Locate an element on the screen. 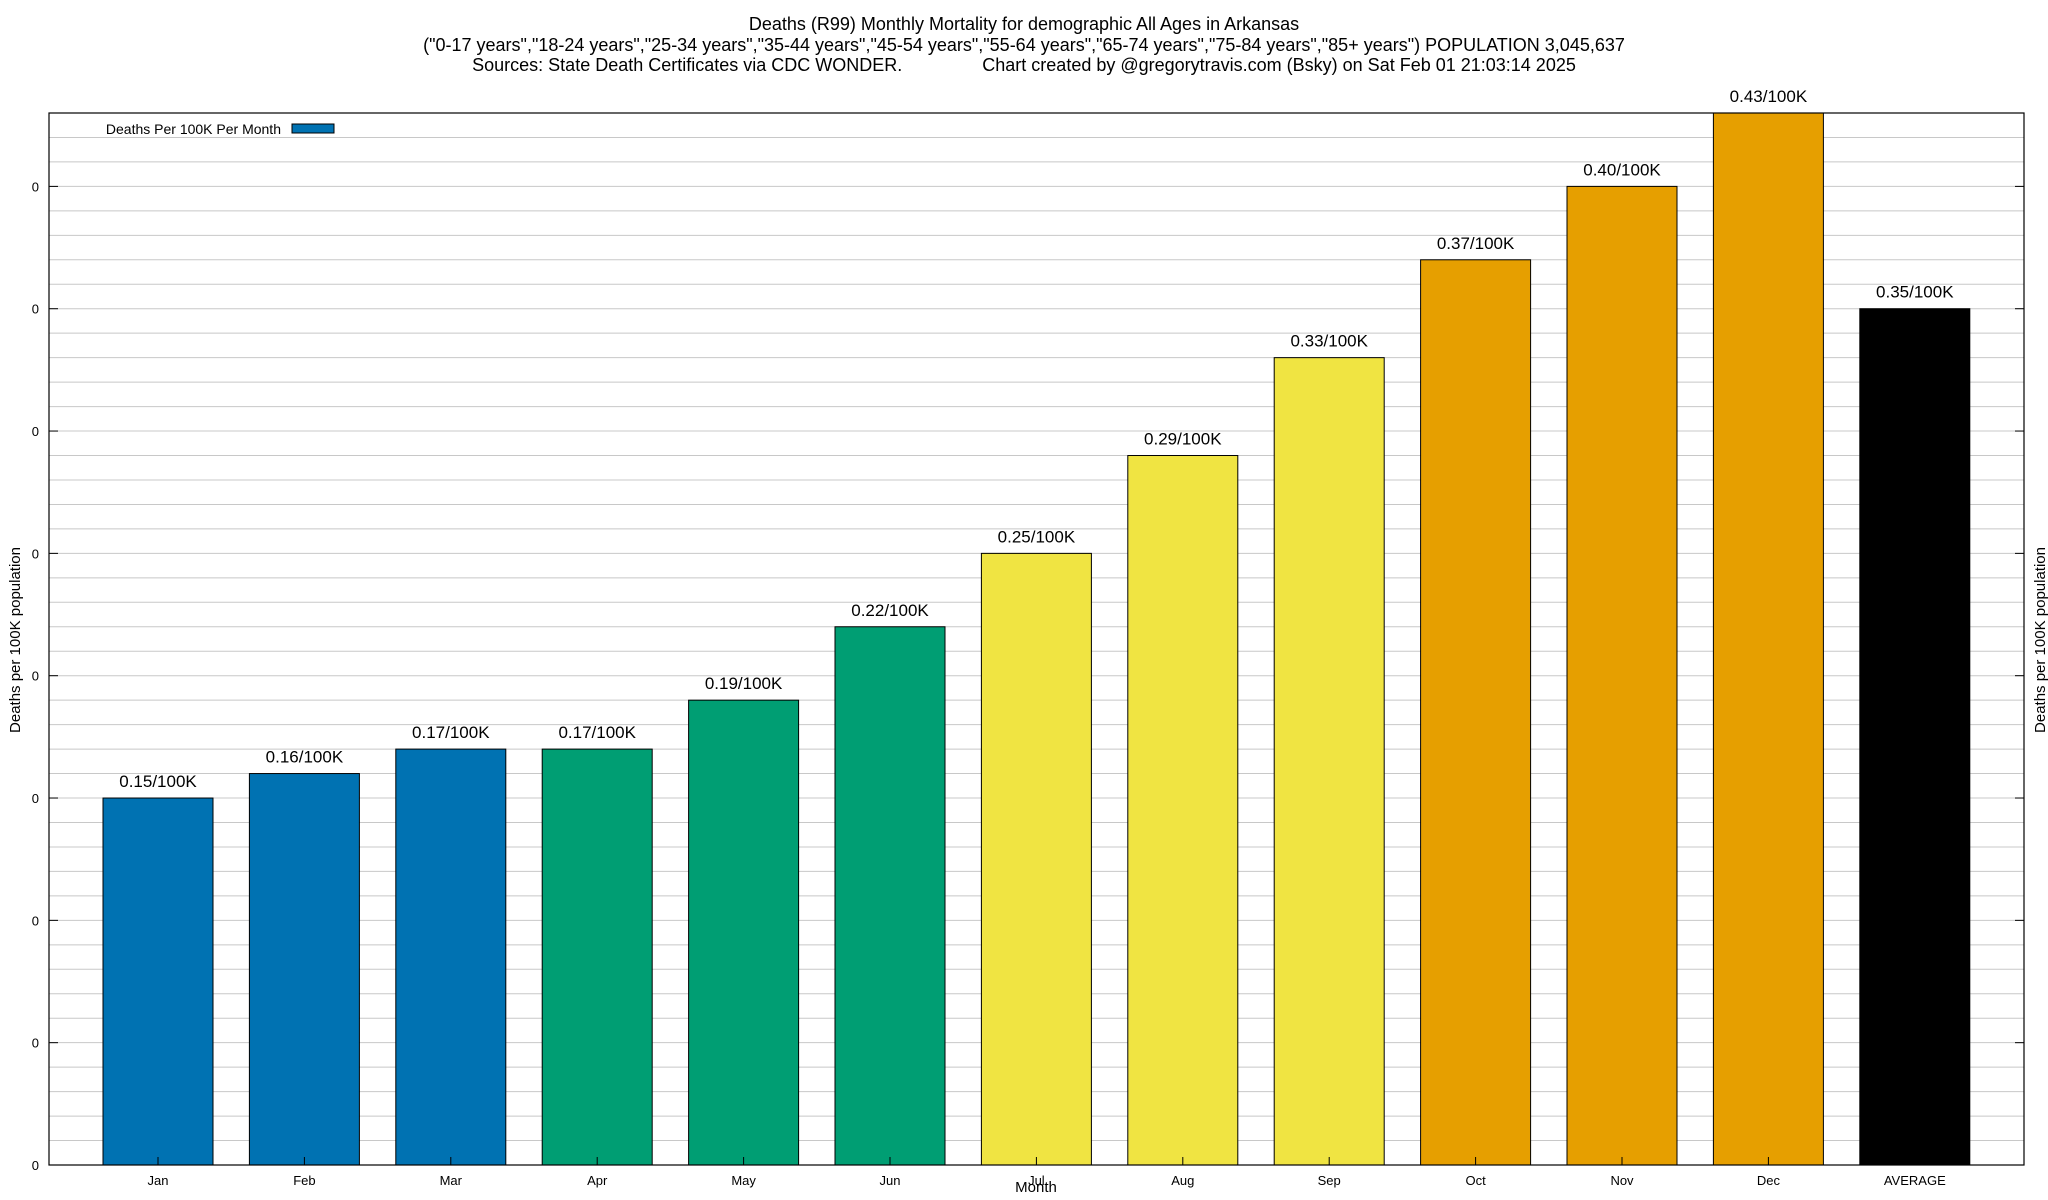 This screenshot has height=1200, width=2048. x-tick-label: Mar is located at coordinates (451, 1180).